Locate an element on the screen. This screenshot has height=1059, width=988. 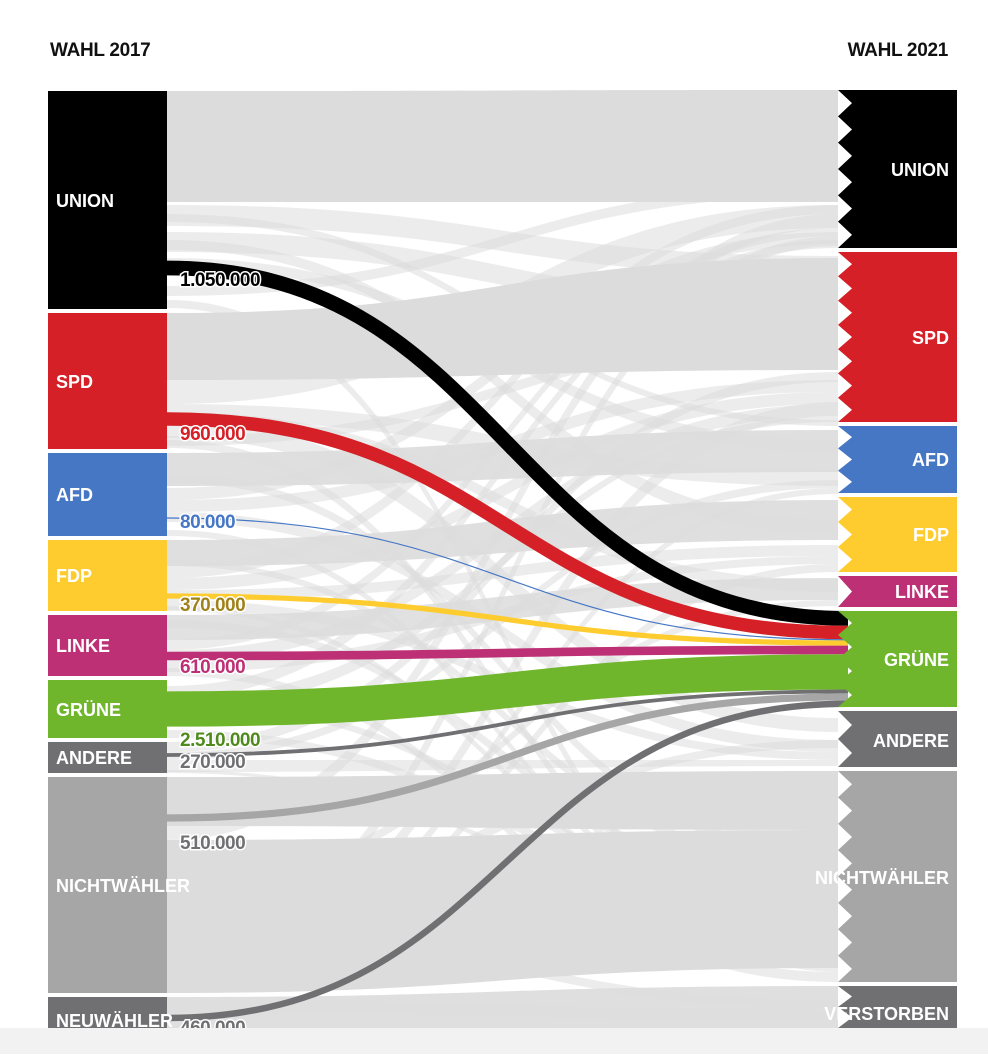
right-node-fdp is located at coordinates (897, 534).